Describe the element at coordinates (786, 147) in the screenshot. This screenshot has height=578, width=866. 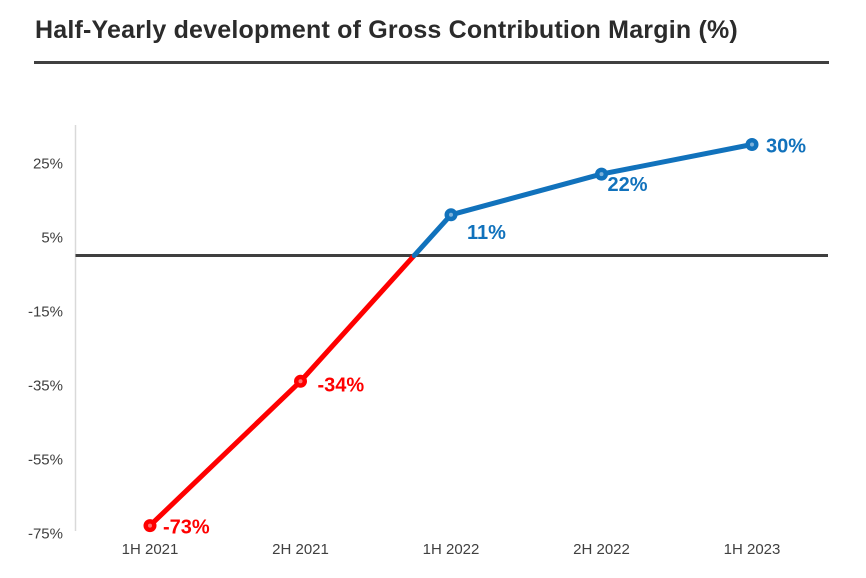
I see `data-label: 30%` at that location.